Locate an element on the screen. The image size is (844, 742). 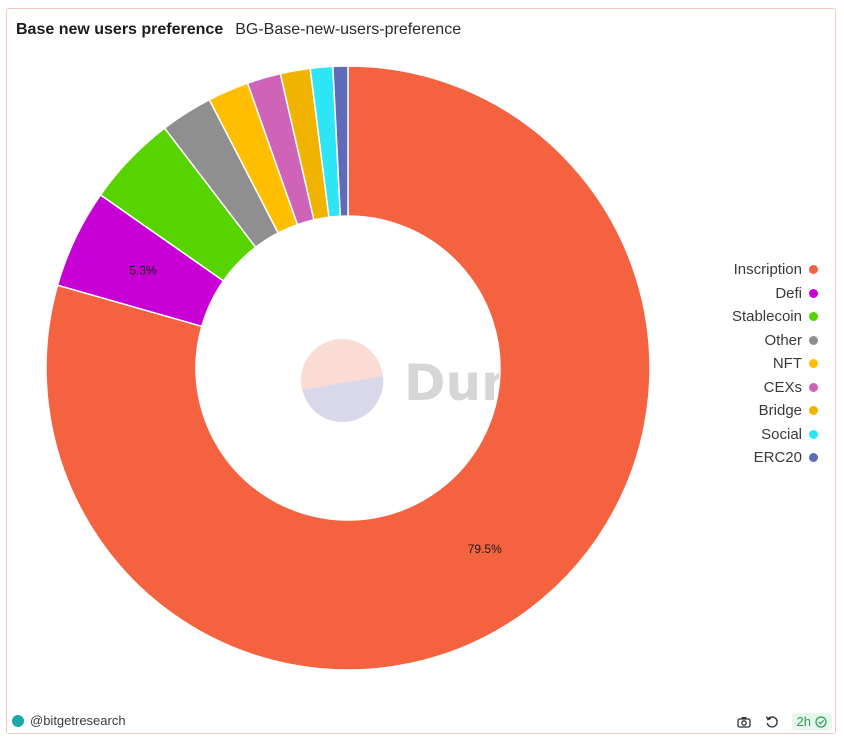
slice-erc20 is located at coordinates (340, 141).